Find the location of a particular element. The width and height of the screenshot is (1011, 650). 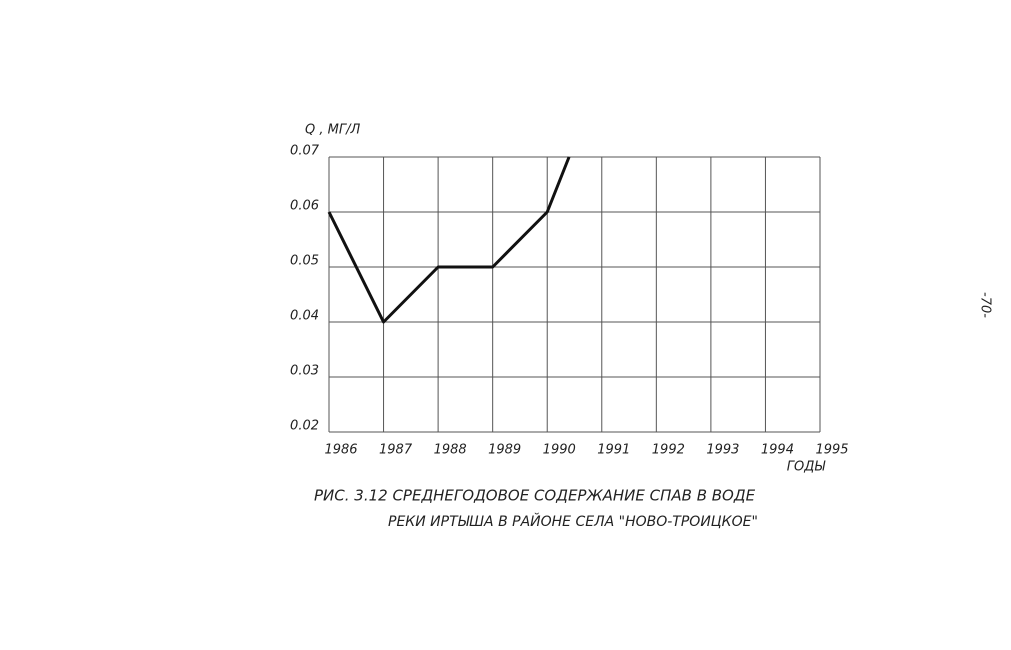

y-tick-label: 0.02 is located at coordinates (304, 426).